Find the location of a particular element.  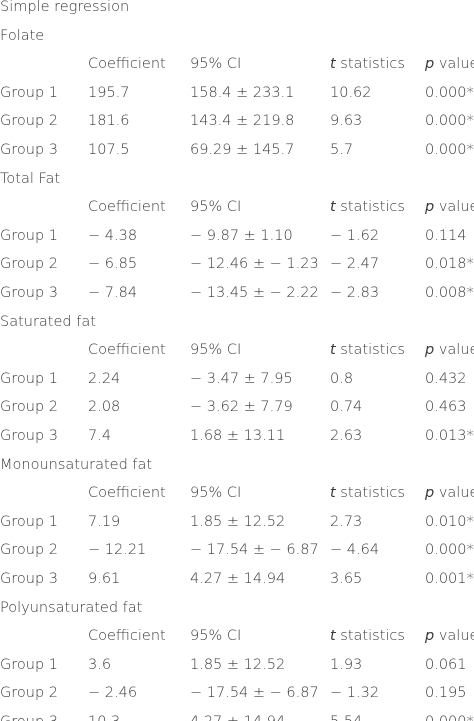

cell-value: 0.008* is located at coordinates (449, 293).